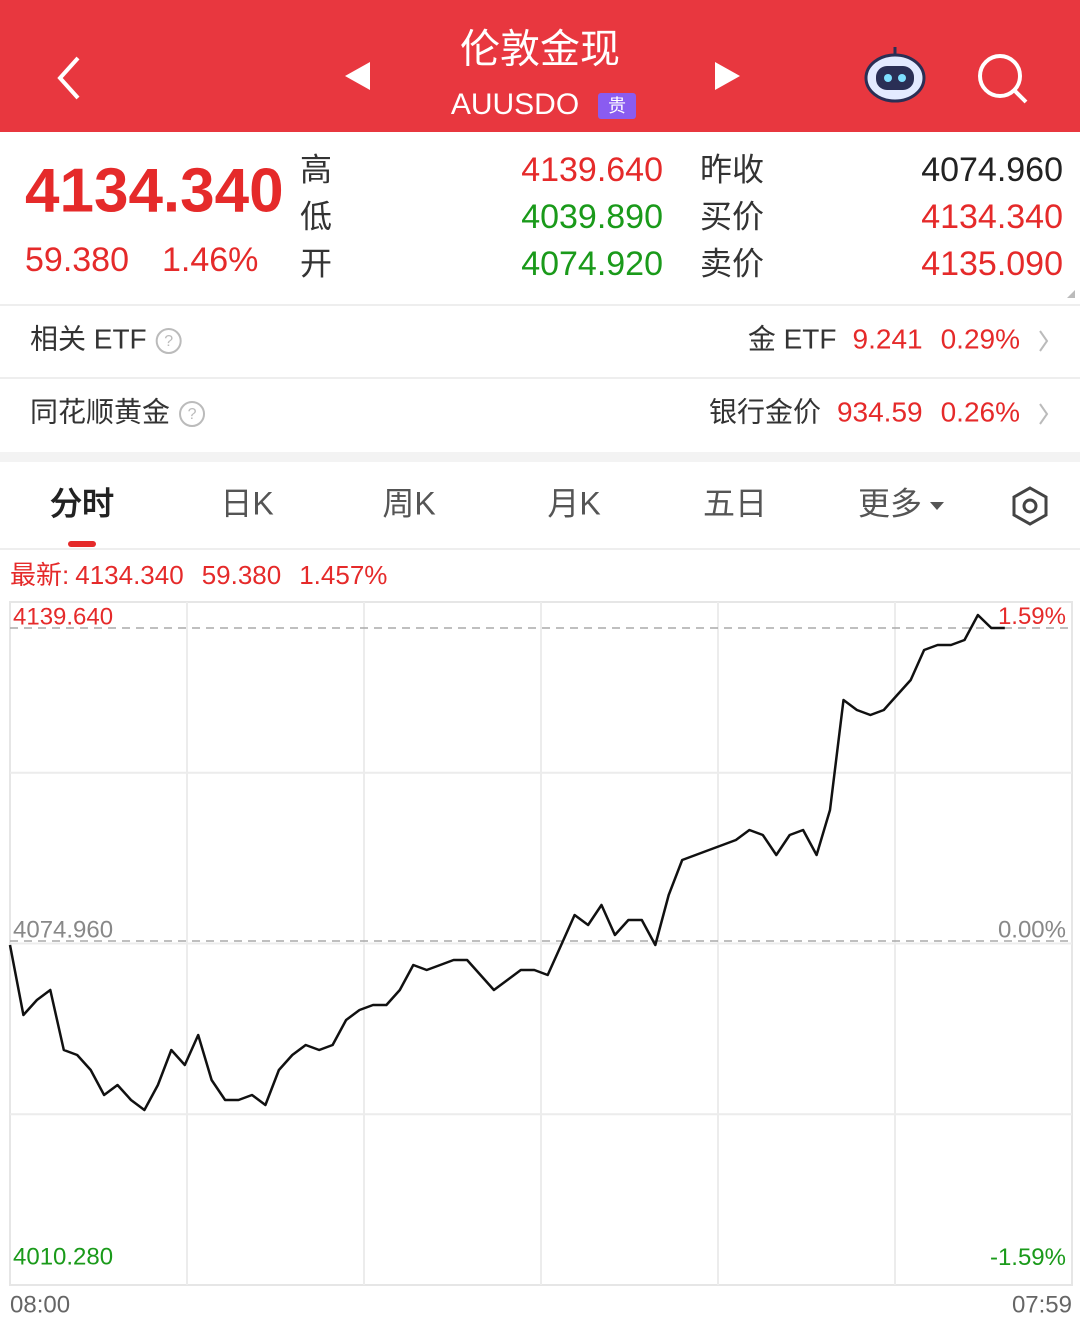  What do you see at coordinates (732, 216) in the screenshot?
I see `stat-label: 买价` at bounding box center [732, 216].